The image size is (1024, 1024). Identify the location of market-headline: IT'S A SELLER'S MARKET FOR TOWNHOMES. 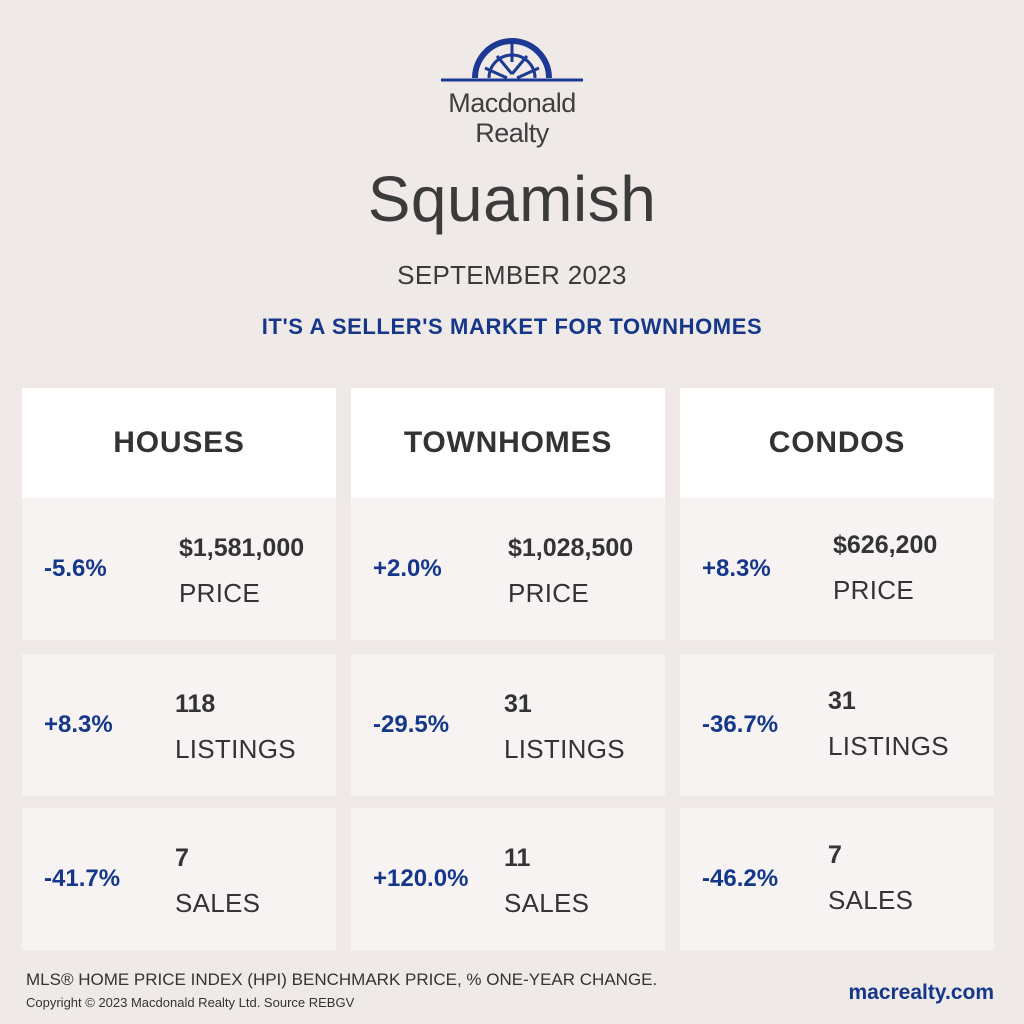
(512, 326).